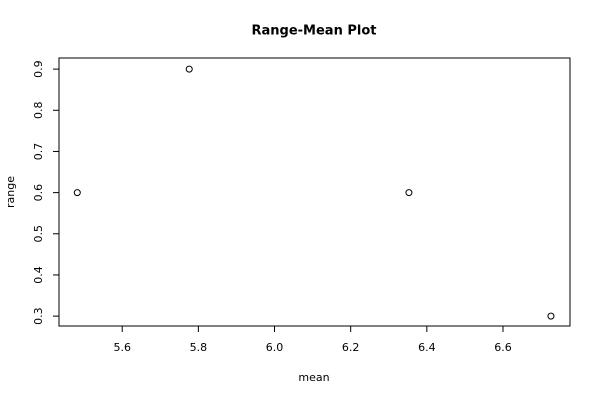  What do you see at coordinates (199, 347) in the screenshot?
I see `x-tick-label: 5.8` at bounding box center [199, 347].